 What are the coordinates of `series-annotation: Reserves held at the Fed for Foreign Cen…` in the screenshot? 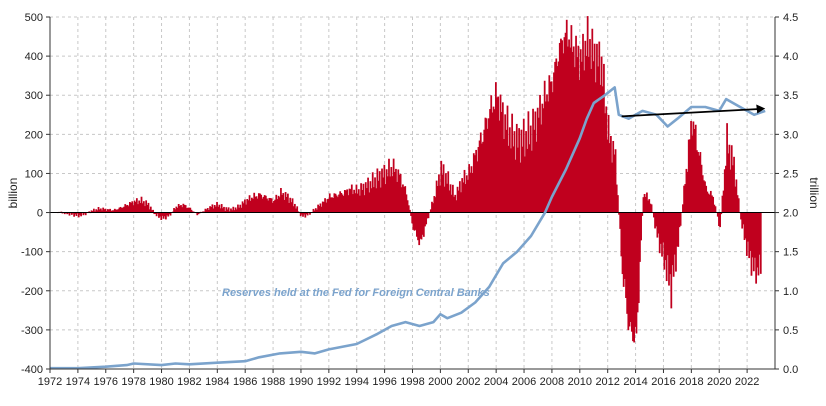 It's located at (356, 293).